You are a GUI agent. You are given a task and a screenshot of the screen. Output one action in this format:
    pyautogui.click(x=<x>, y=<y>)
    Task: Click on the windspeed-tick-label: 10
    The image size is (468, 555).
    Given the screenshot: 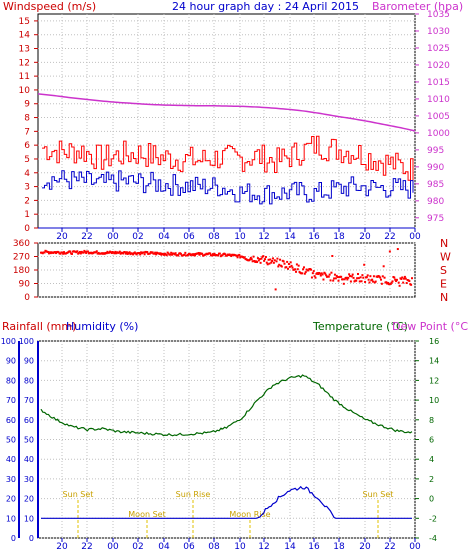 What is the action you would take?
    pyautogui.click(x=25, y=91)
    